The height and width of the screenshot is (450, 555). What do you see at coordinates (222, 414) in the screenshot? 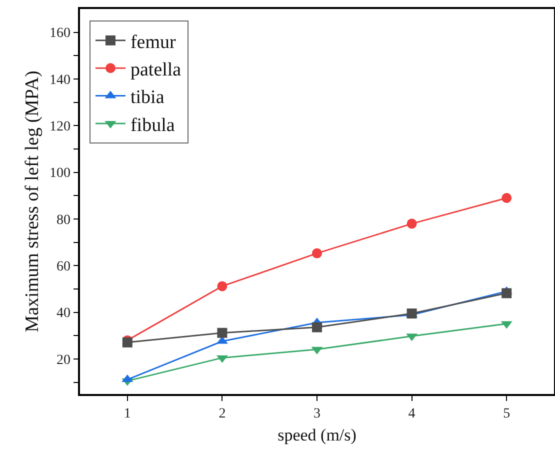
I see `x-tick-label: 2` at bounding box center [222, 414].